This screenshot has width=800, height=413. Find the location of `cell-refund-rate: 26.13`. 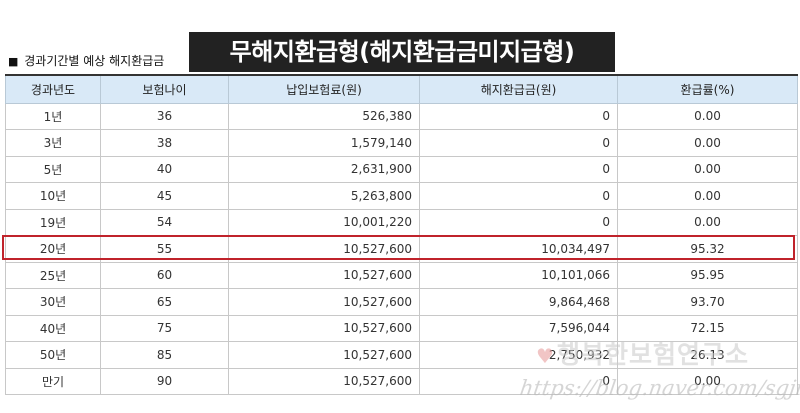

cell-refund-rate: 26.13 is located at coordinates (707, 355).